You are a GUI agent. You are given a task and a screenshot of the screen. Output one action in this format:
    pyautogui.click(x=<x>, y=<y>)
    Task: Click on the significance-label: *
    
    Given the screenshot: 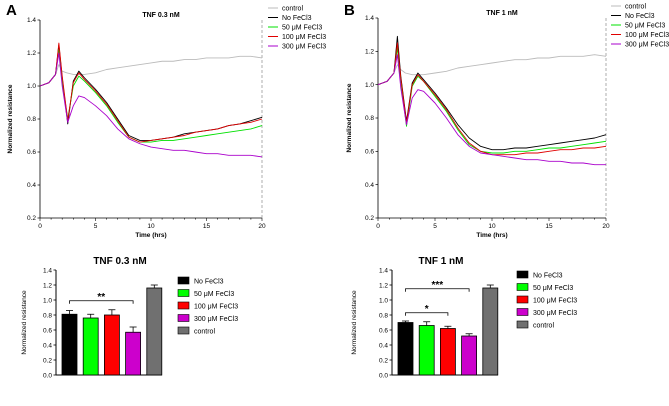 What is the action you would take?
    pyautogui.click(x=427, y=309)
    